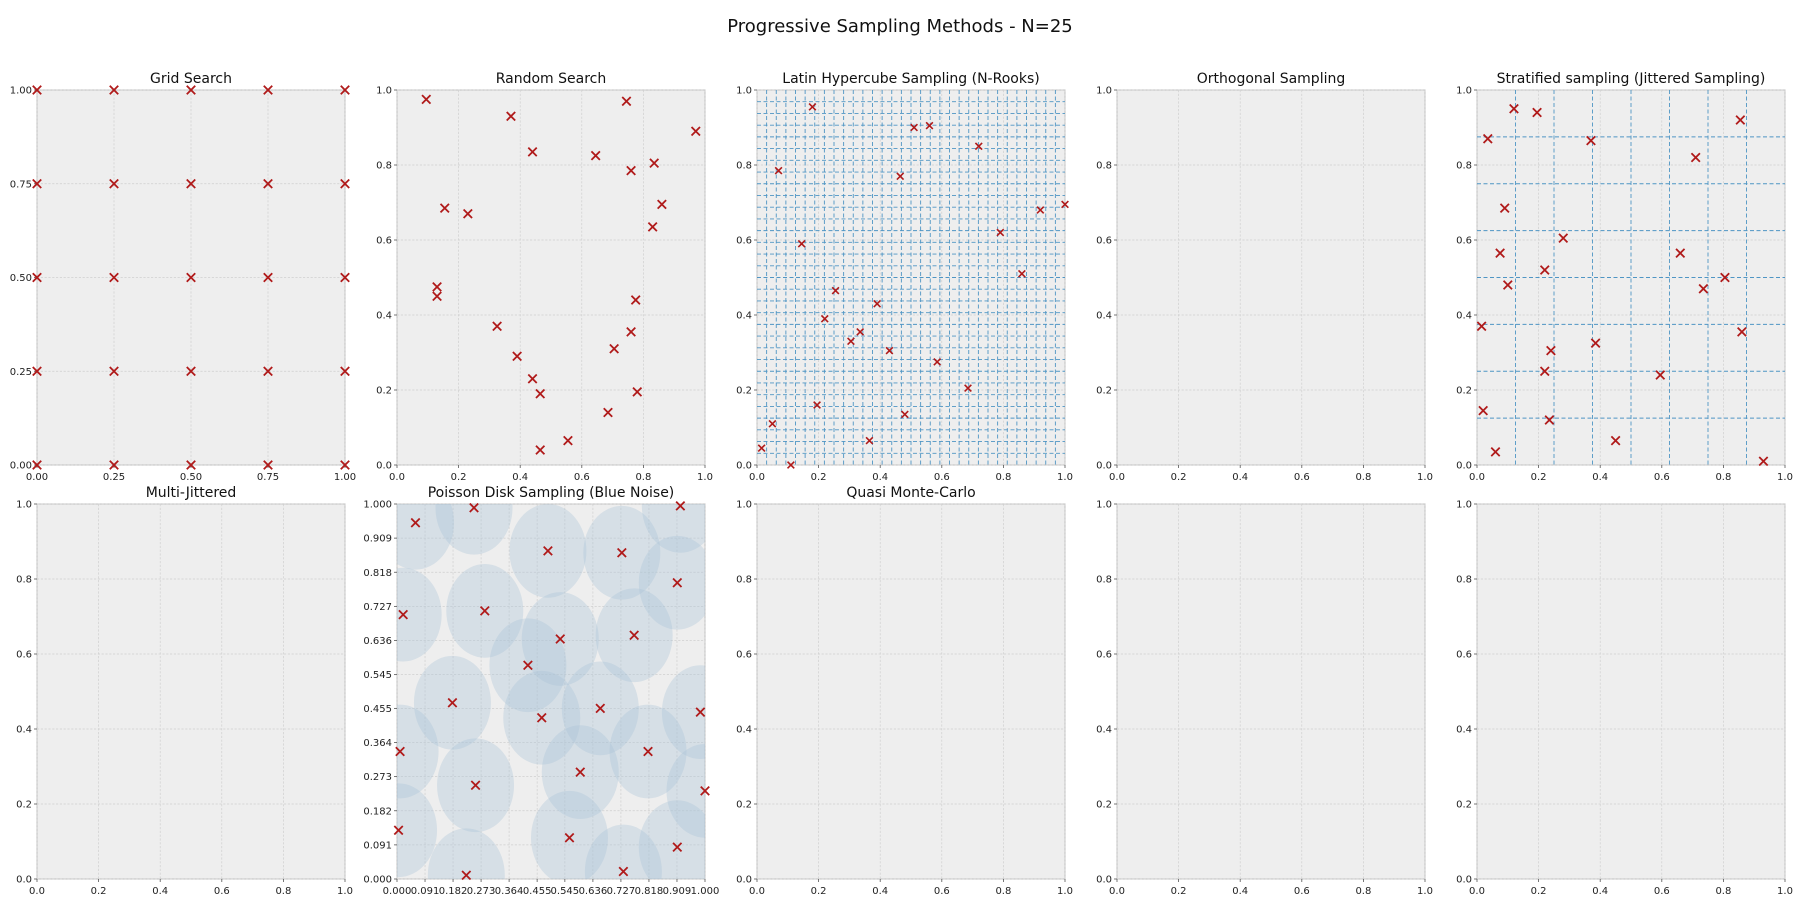  What do you see at coordinates (377, 505) in the screenshot?
I see `y-tick-label: 1.000` at bounding box center [377, 505].